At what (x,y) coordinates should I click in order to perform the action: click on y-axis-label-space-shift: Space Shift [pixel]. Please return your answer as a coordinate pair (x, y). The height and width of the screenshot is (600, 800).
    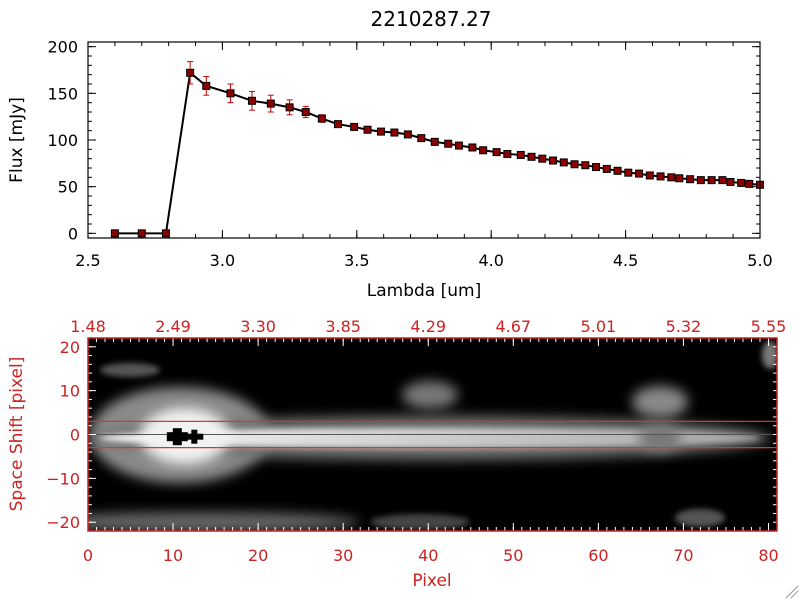
    Looking at the image, I should click on (17, 434).